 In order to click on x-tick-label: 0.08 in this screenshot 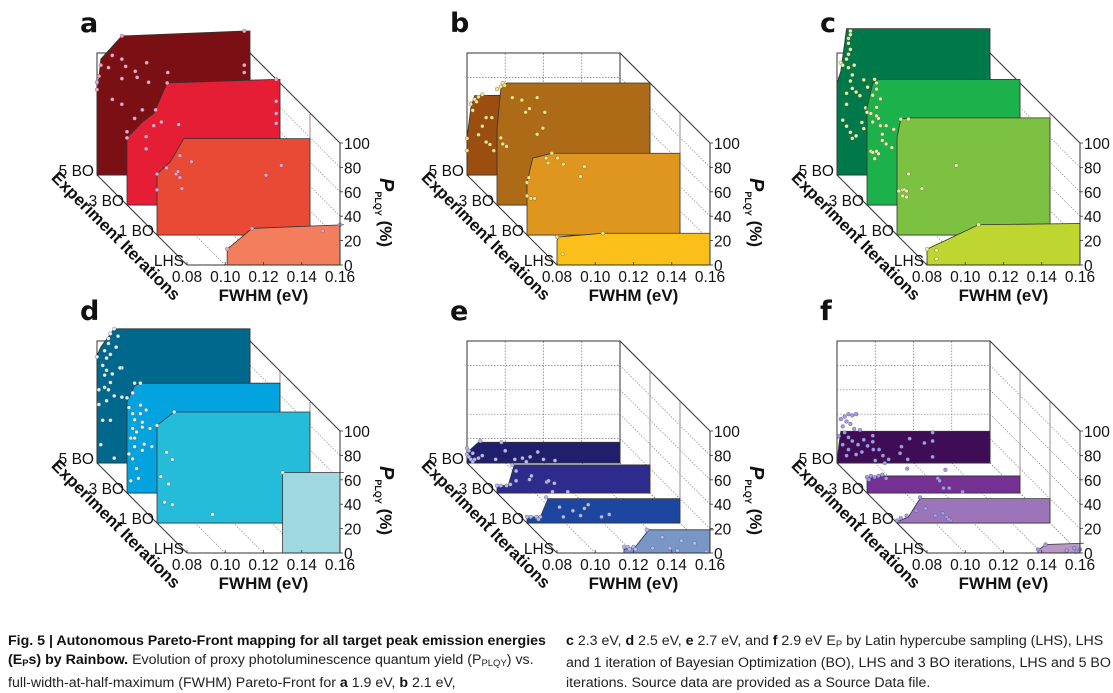, I will do `click(927, 565)`.